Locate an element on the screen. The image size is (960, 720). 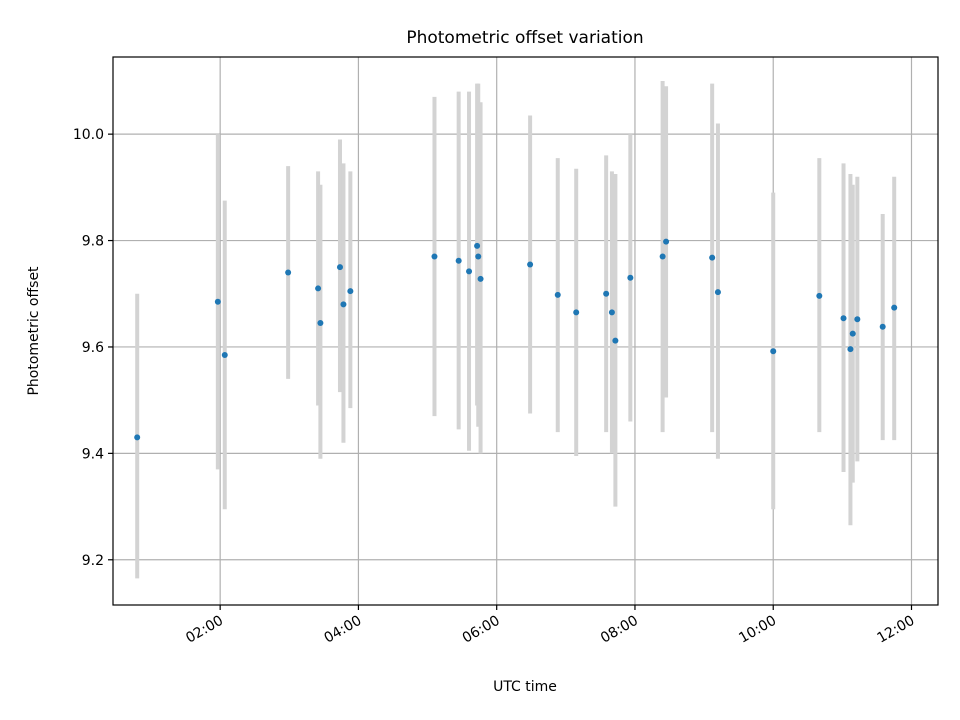
y-tick-label: 9.4 is located at coordinates (93, 454).